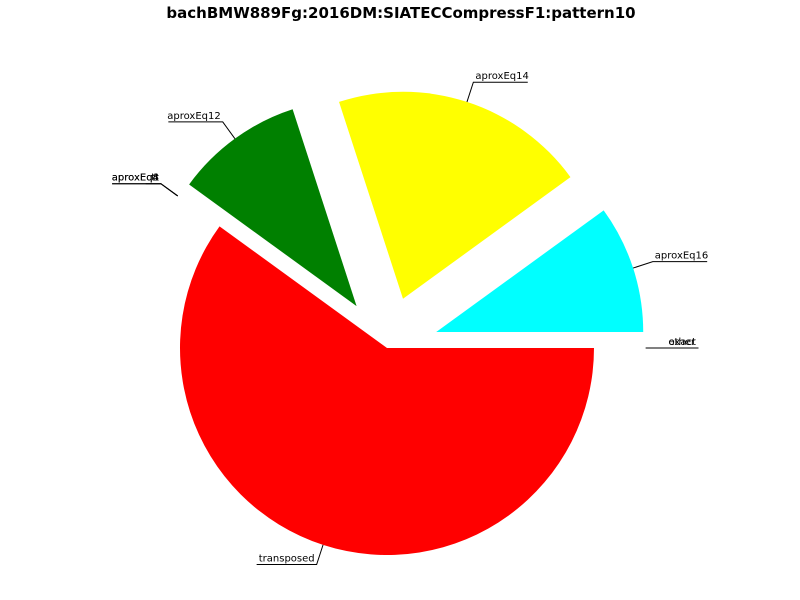 Image resolution: width=800 pixels, height=600 pixels. Describe the element at coordinates (670, 265) in the screenshot. I see `leader-line-aproxeq16` at that location.